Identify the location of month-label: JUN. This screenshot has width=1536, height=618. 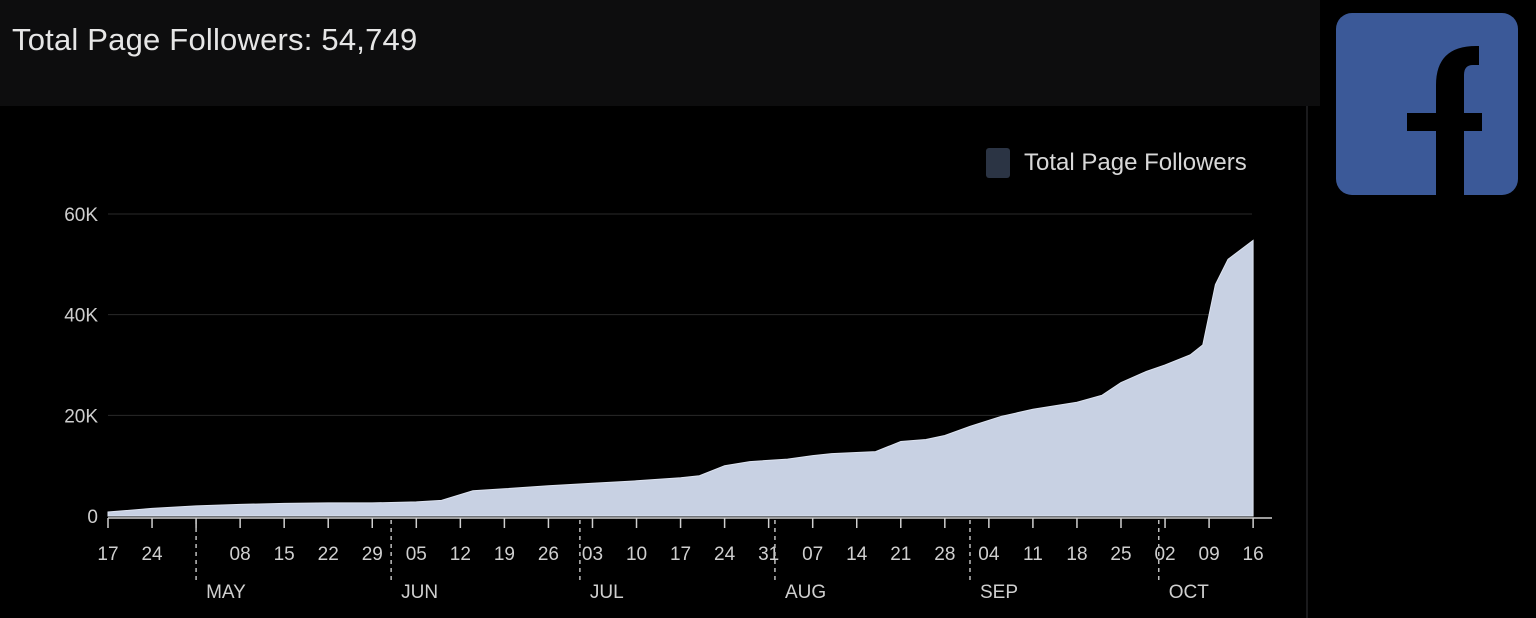
(419, 592).